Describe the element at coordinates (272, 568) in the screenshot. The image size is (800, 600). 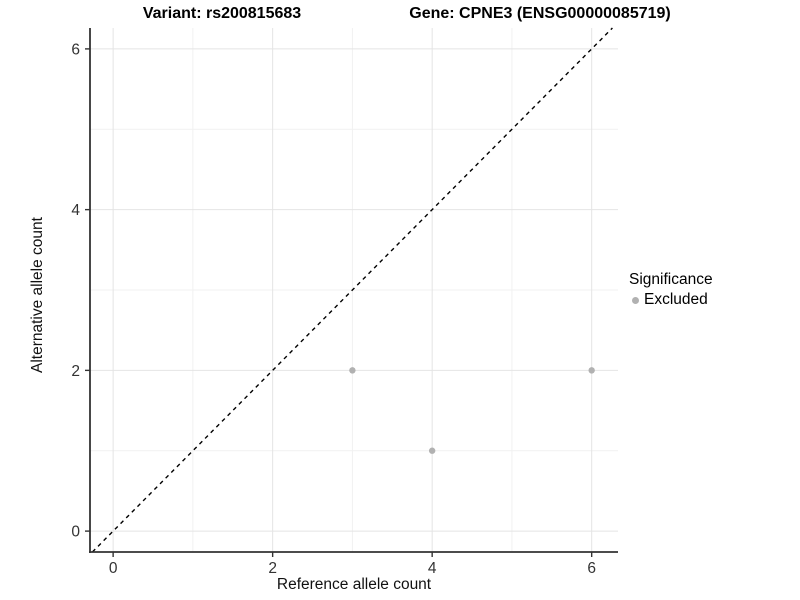
I see `x-tick-label: 2` at that location.